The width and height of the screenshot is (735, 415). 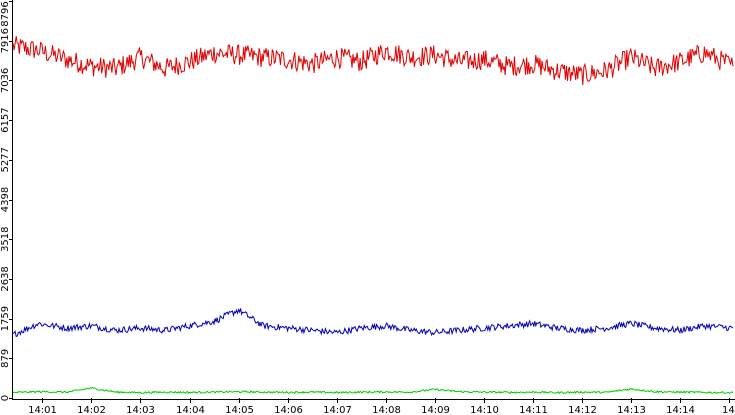 I want to click on x-tick-label: 14:01, so click(x=42, y=410).